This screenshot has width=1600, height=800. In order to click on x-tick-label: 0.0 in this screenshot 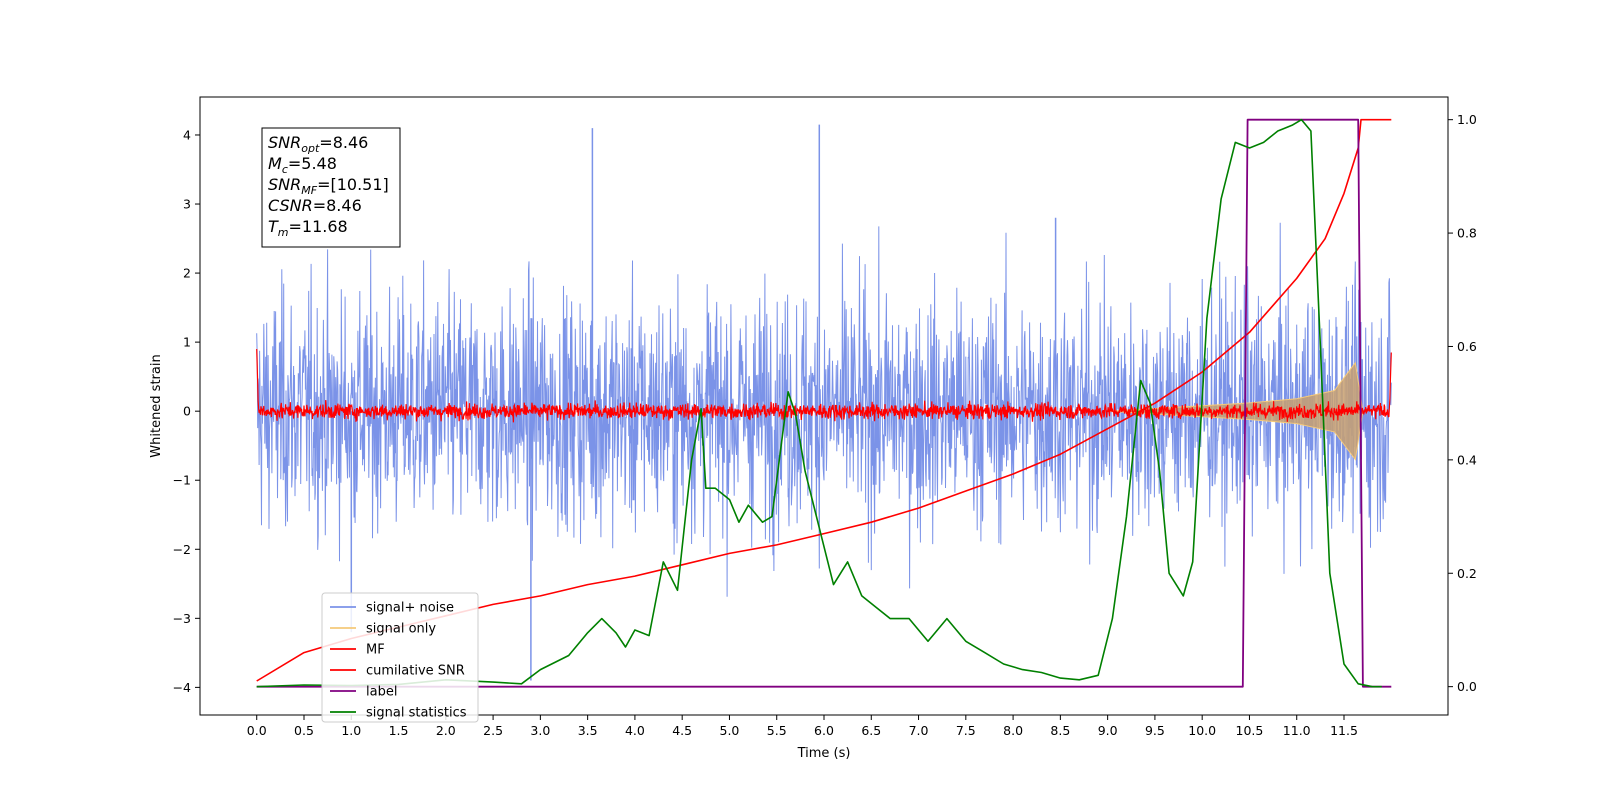, I will do `click(257, 730)`.